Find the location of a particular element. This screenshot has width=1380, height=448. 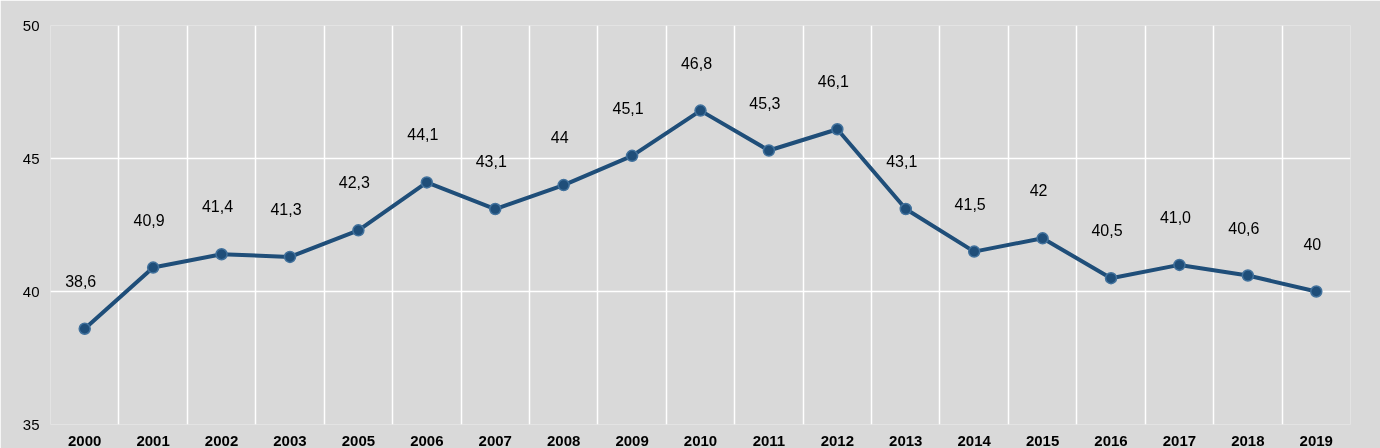

x-tick-label: 2008 is located at coordinates (563, 439).